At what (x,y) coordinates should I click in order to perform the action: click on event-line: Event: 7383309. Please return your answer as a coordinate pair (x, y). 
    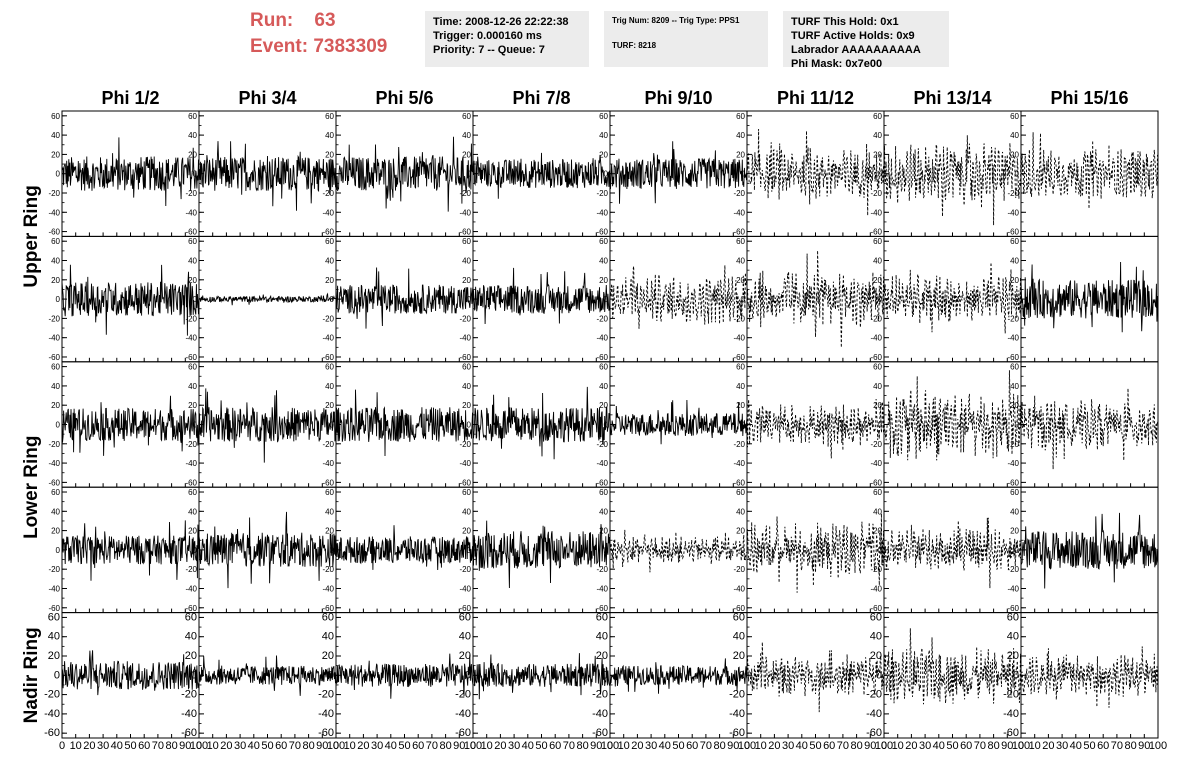
    Looking at the image, I should click on (335, 47).